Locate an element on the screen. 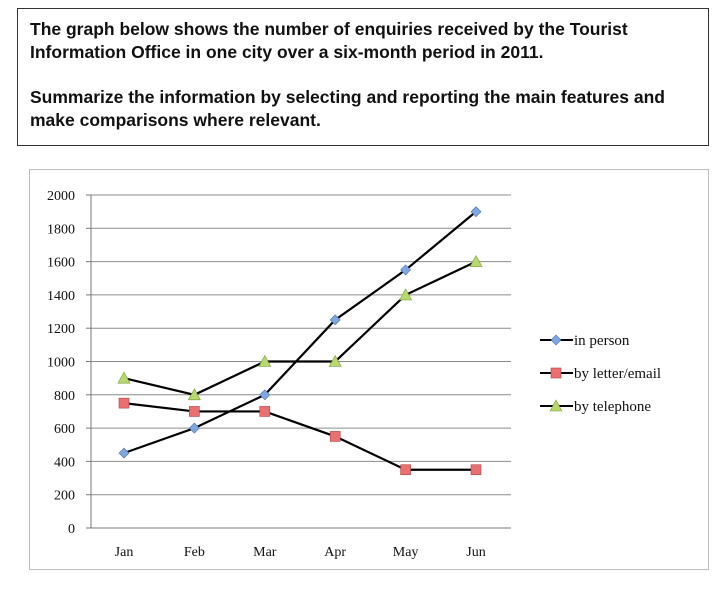 Image resolution: width=728 pixels, height=590 pixels. x-tick-label: Apr is located at coordinates (335, 552).